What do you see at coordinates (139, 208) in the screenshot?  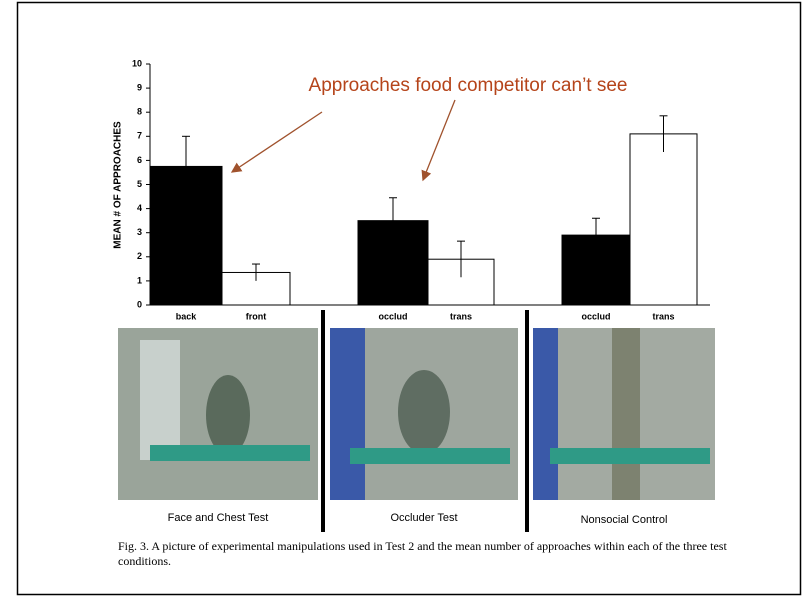 I see `y-tick-label: 4` at bounding box center [139, 208].